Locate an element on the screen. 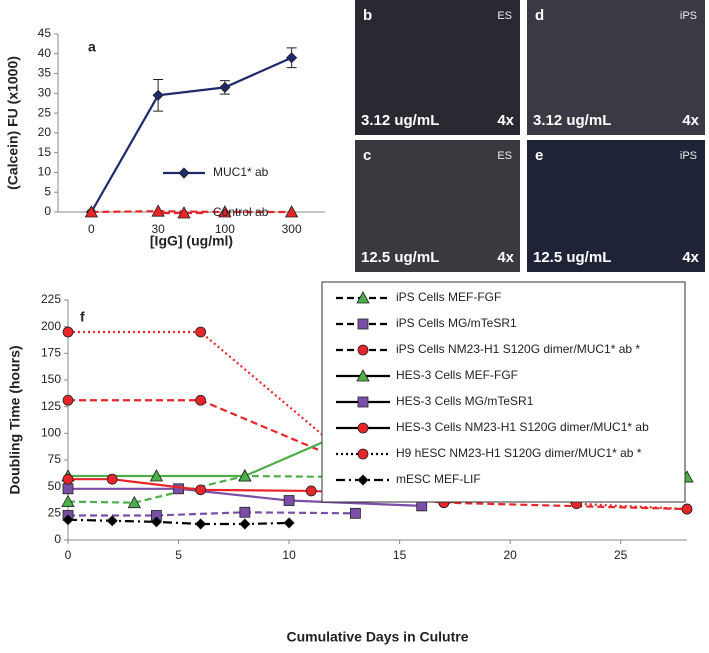  panel-letter: c is located at coordinates (367, 155).